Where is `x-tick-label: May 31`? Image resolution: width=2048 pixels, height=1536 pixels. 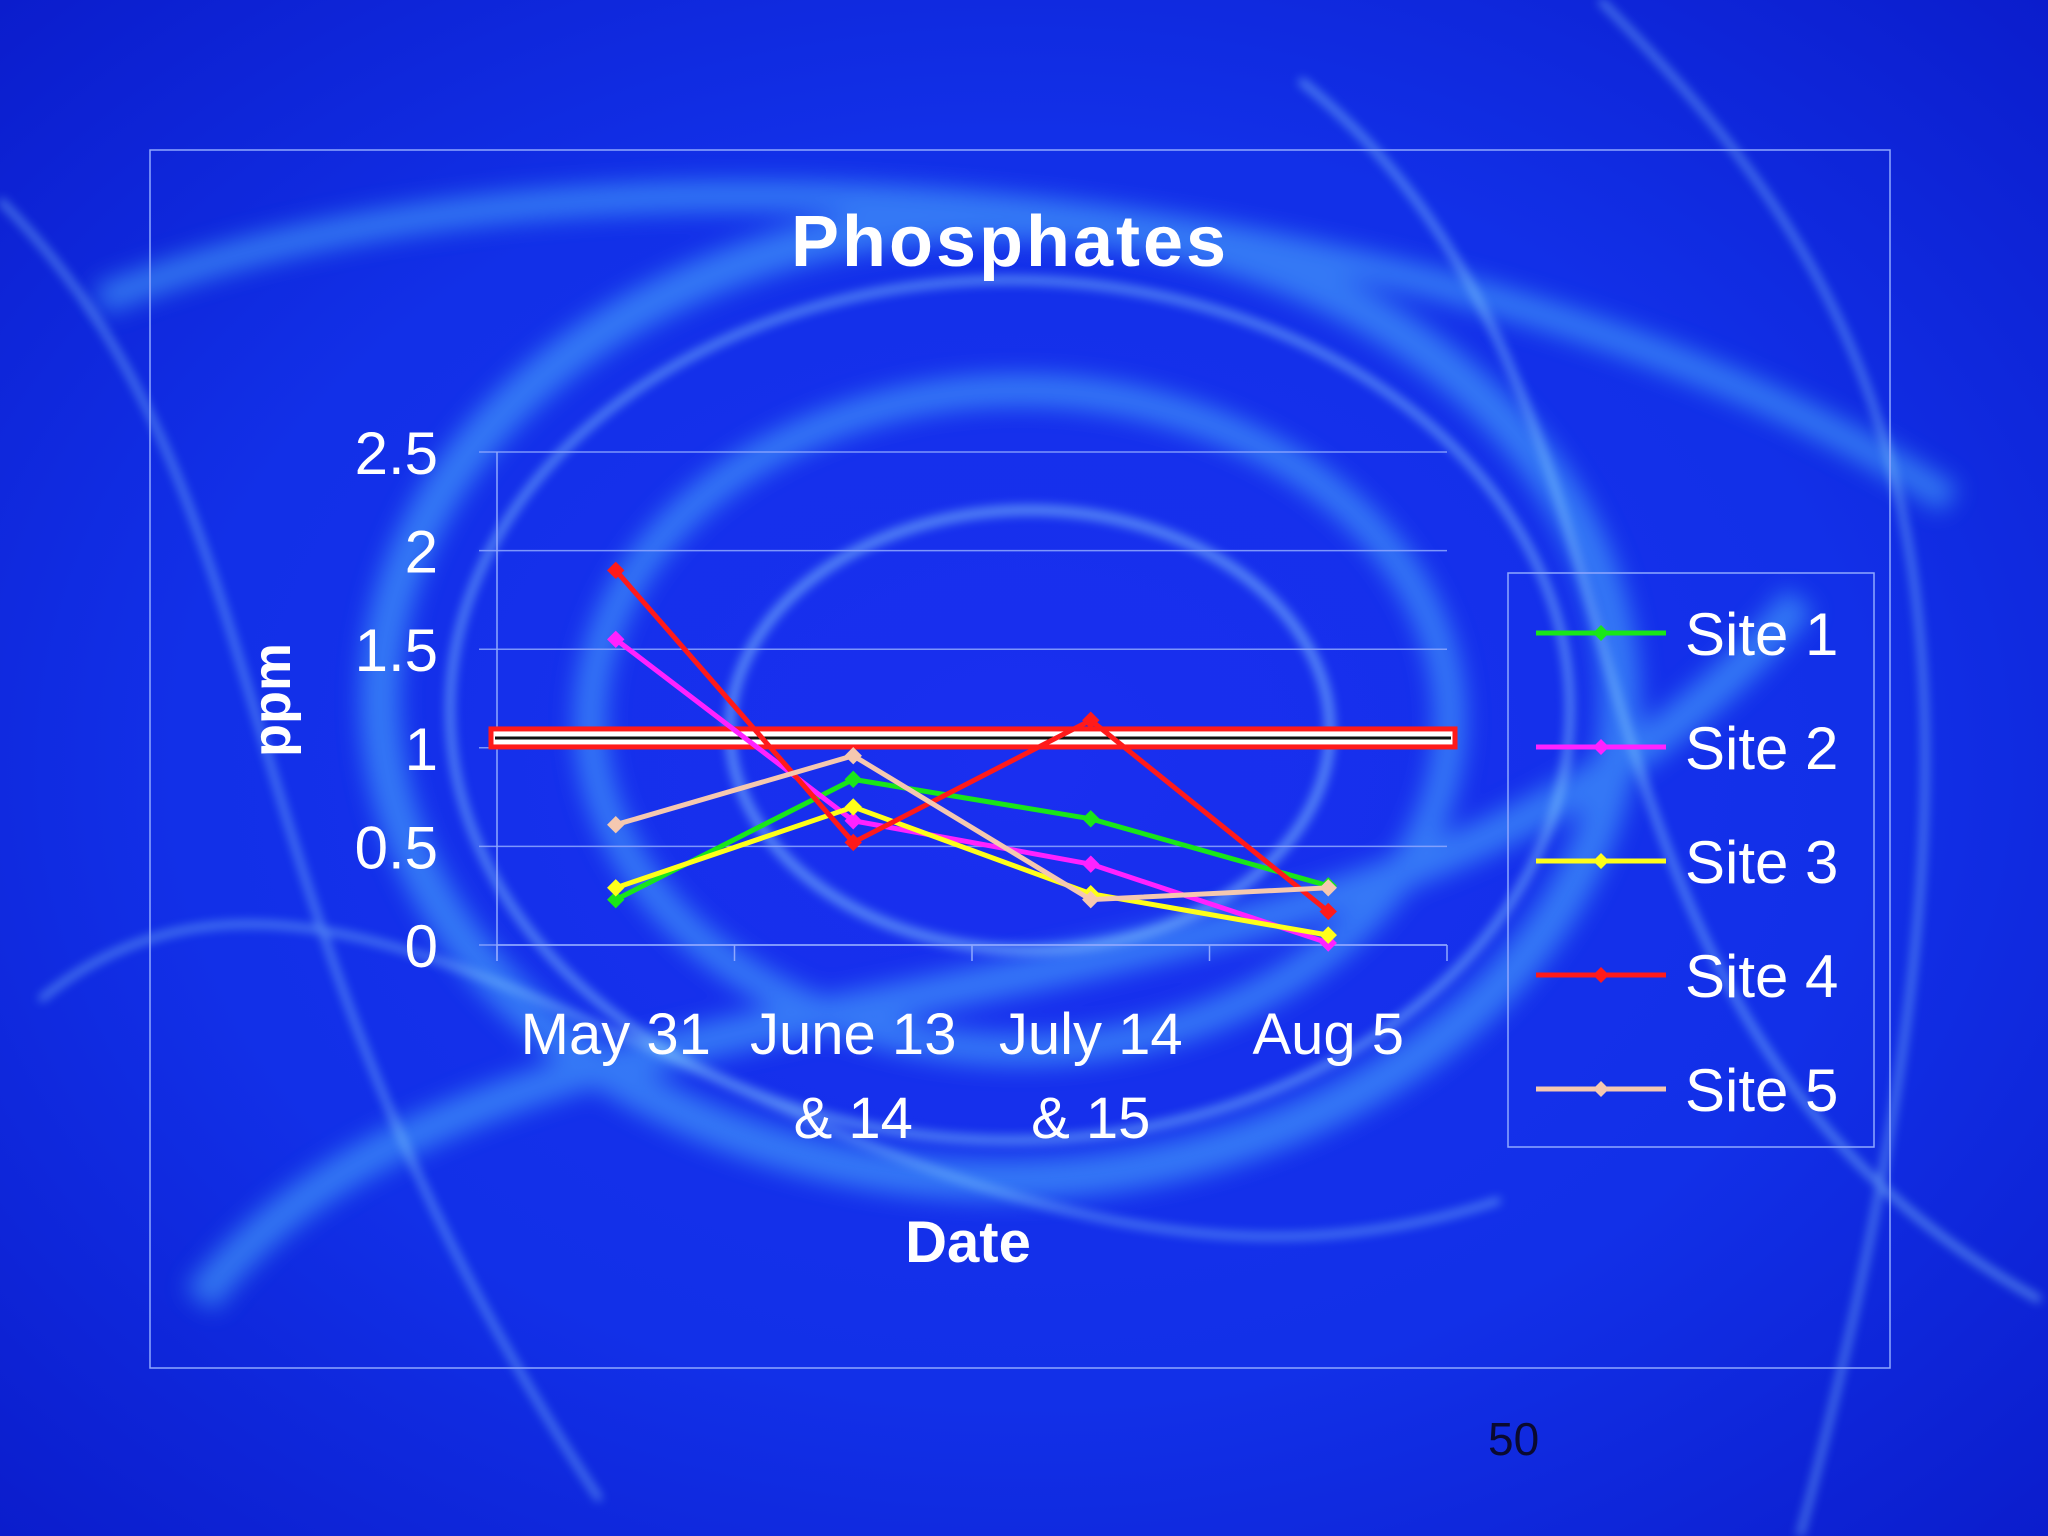
x-tick-label: May 31 is located at coordinates (616, 1034).